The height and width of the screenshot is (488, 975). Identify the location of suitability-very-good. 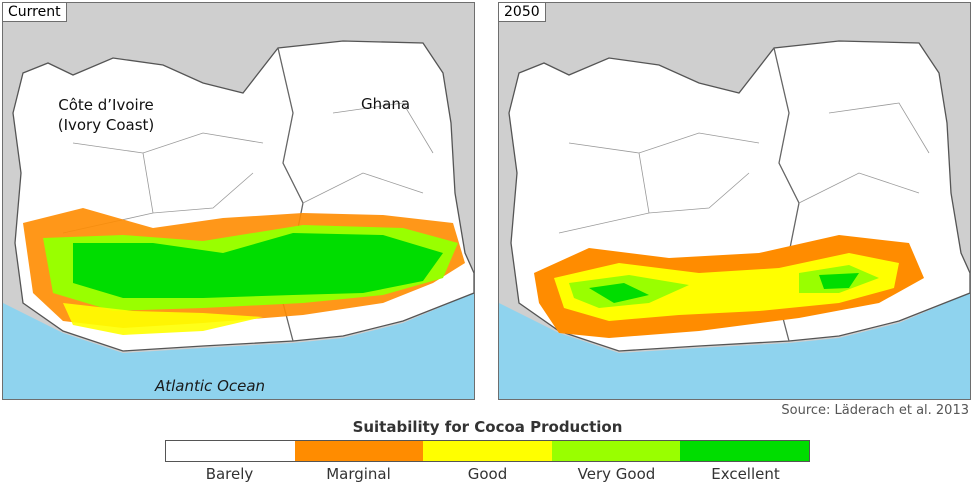
(724, 286).